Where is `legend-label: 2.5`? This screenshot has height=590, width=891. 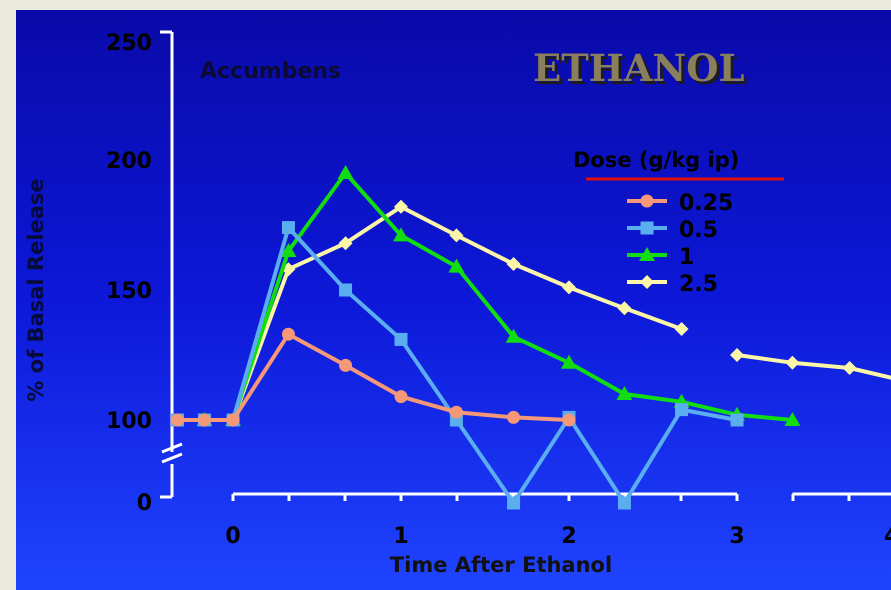 legend-label: 2.5 is located at coordinates (698, 284).